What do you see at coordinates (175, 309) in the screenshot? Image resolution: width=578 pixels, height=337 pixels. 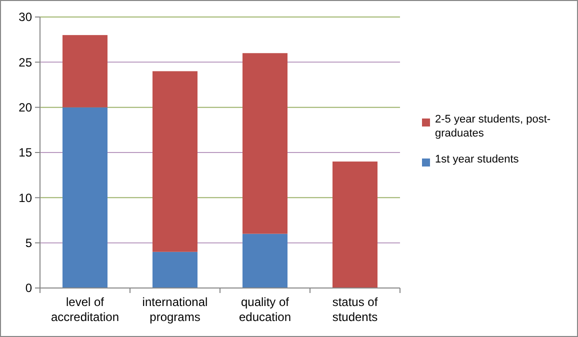 I see `x-tick-label: international programs` at bounding box center [175, 309].